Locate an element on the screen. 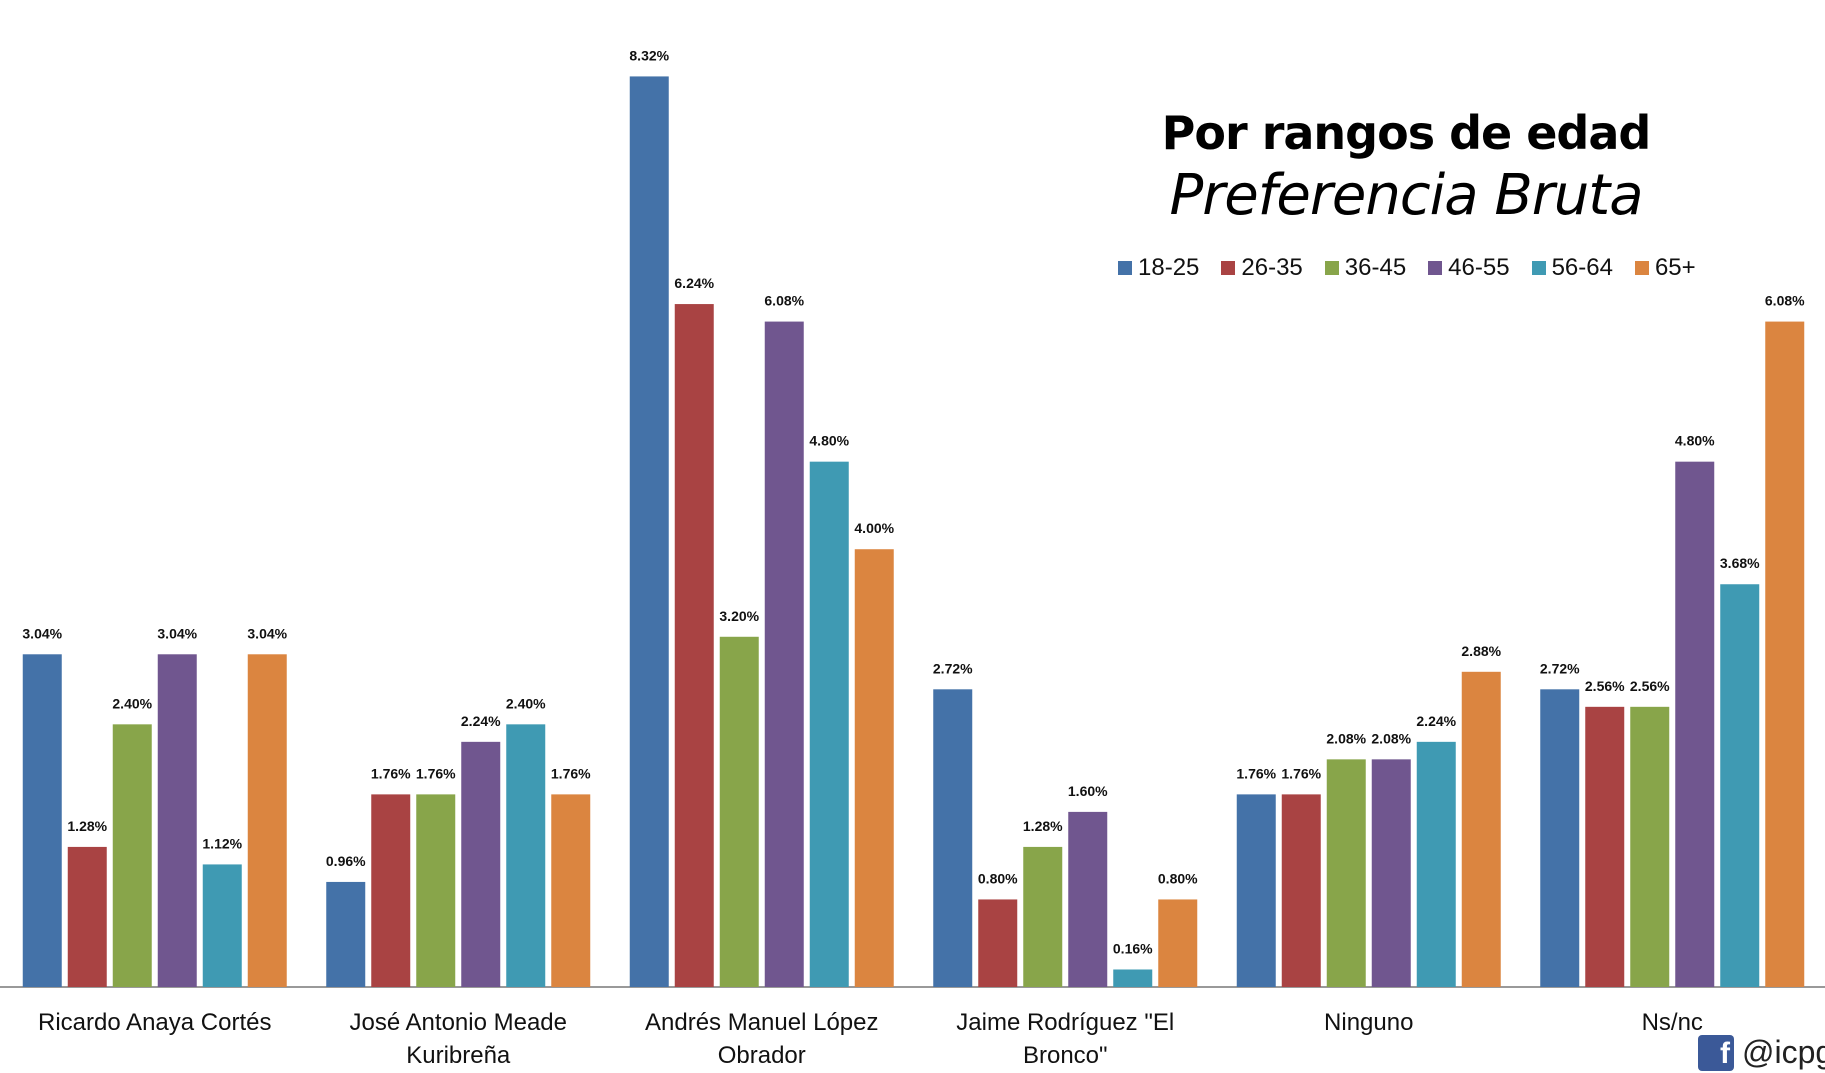 The image size is (1825, 1073). data-label: 0.16% is located at coordinates (1133, 948).